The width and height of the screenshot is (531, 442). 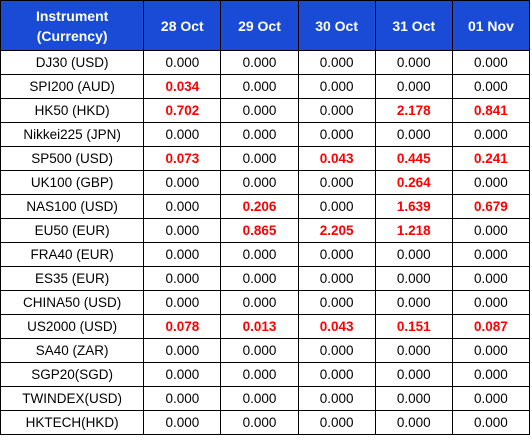 What do you see at coordinates (72, 62) in the screenshot?
I see `instrument-cell: DJ30 (USD)` at bounding box center [72, 62].